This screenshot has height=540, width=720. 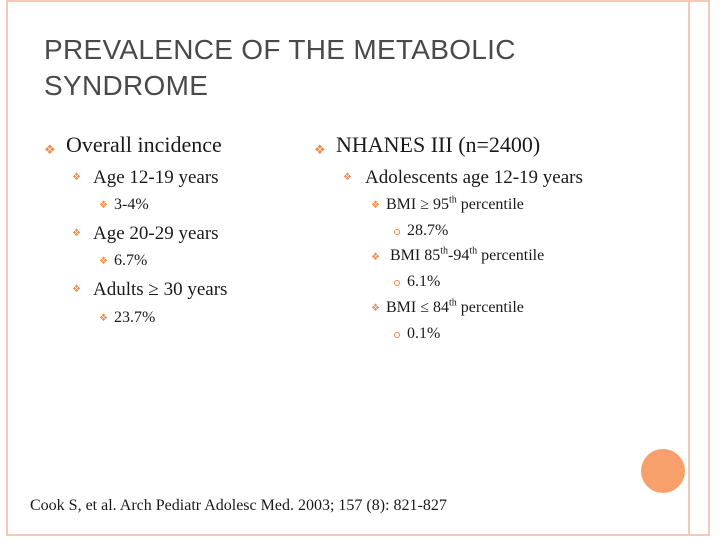 I want to click on right-heading: NHANES III (n=2400), so click(x=438, y=144).